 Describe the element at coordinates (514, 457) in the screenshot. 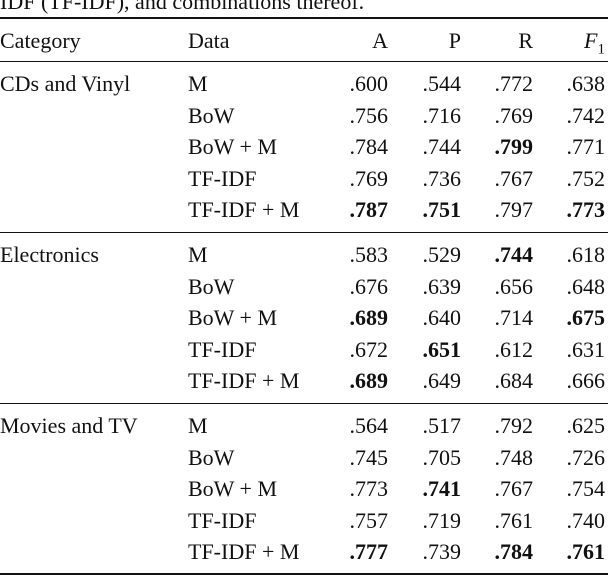

I see `cell: .748` at that location.